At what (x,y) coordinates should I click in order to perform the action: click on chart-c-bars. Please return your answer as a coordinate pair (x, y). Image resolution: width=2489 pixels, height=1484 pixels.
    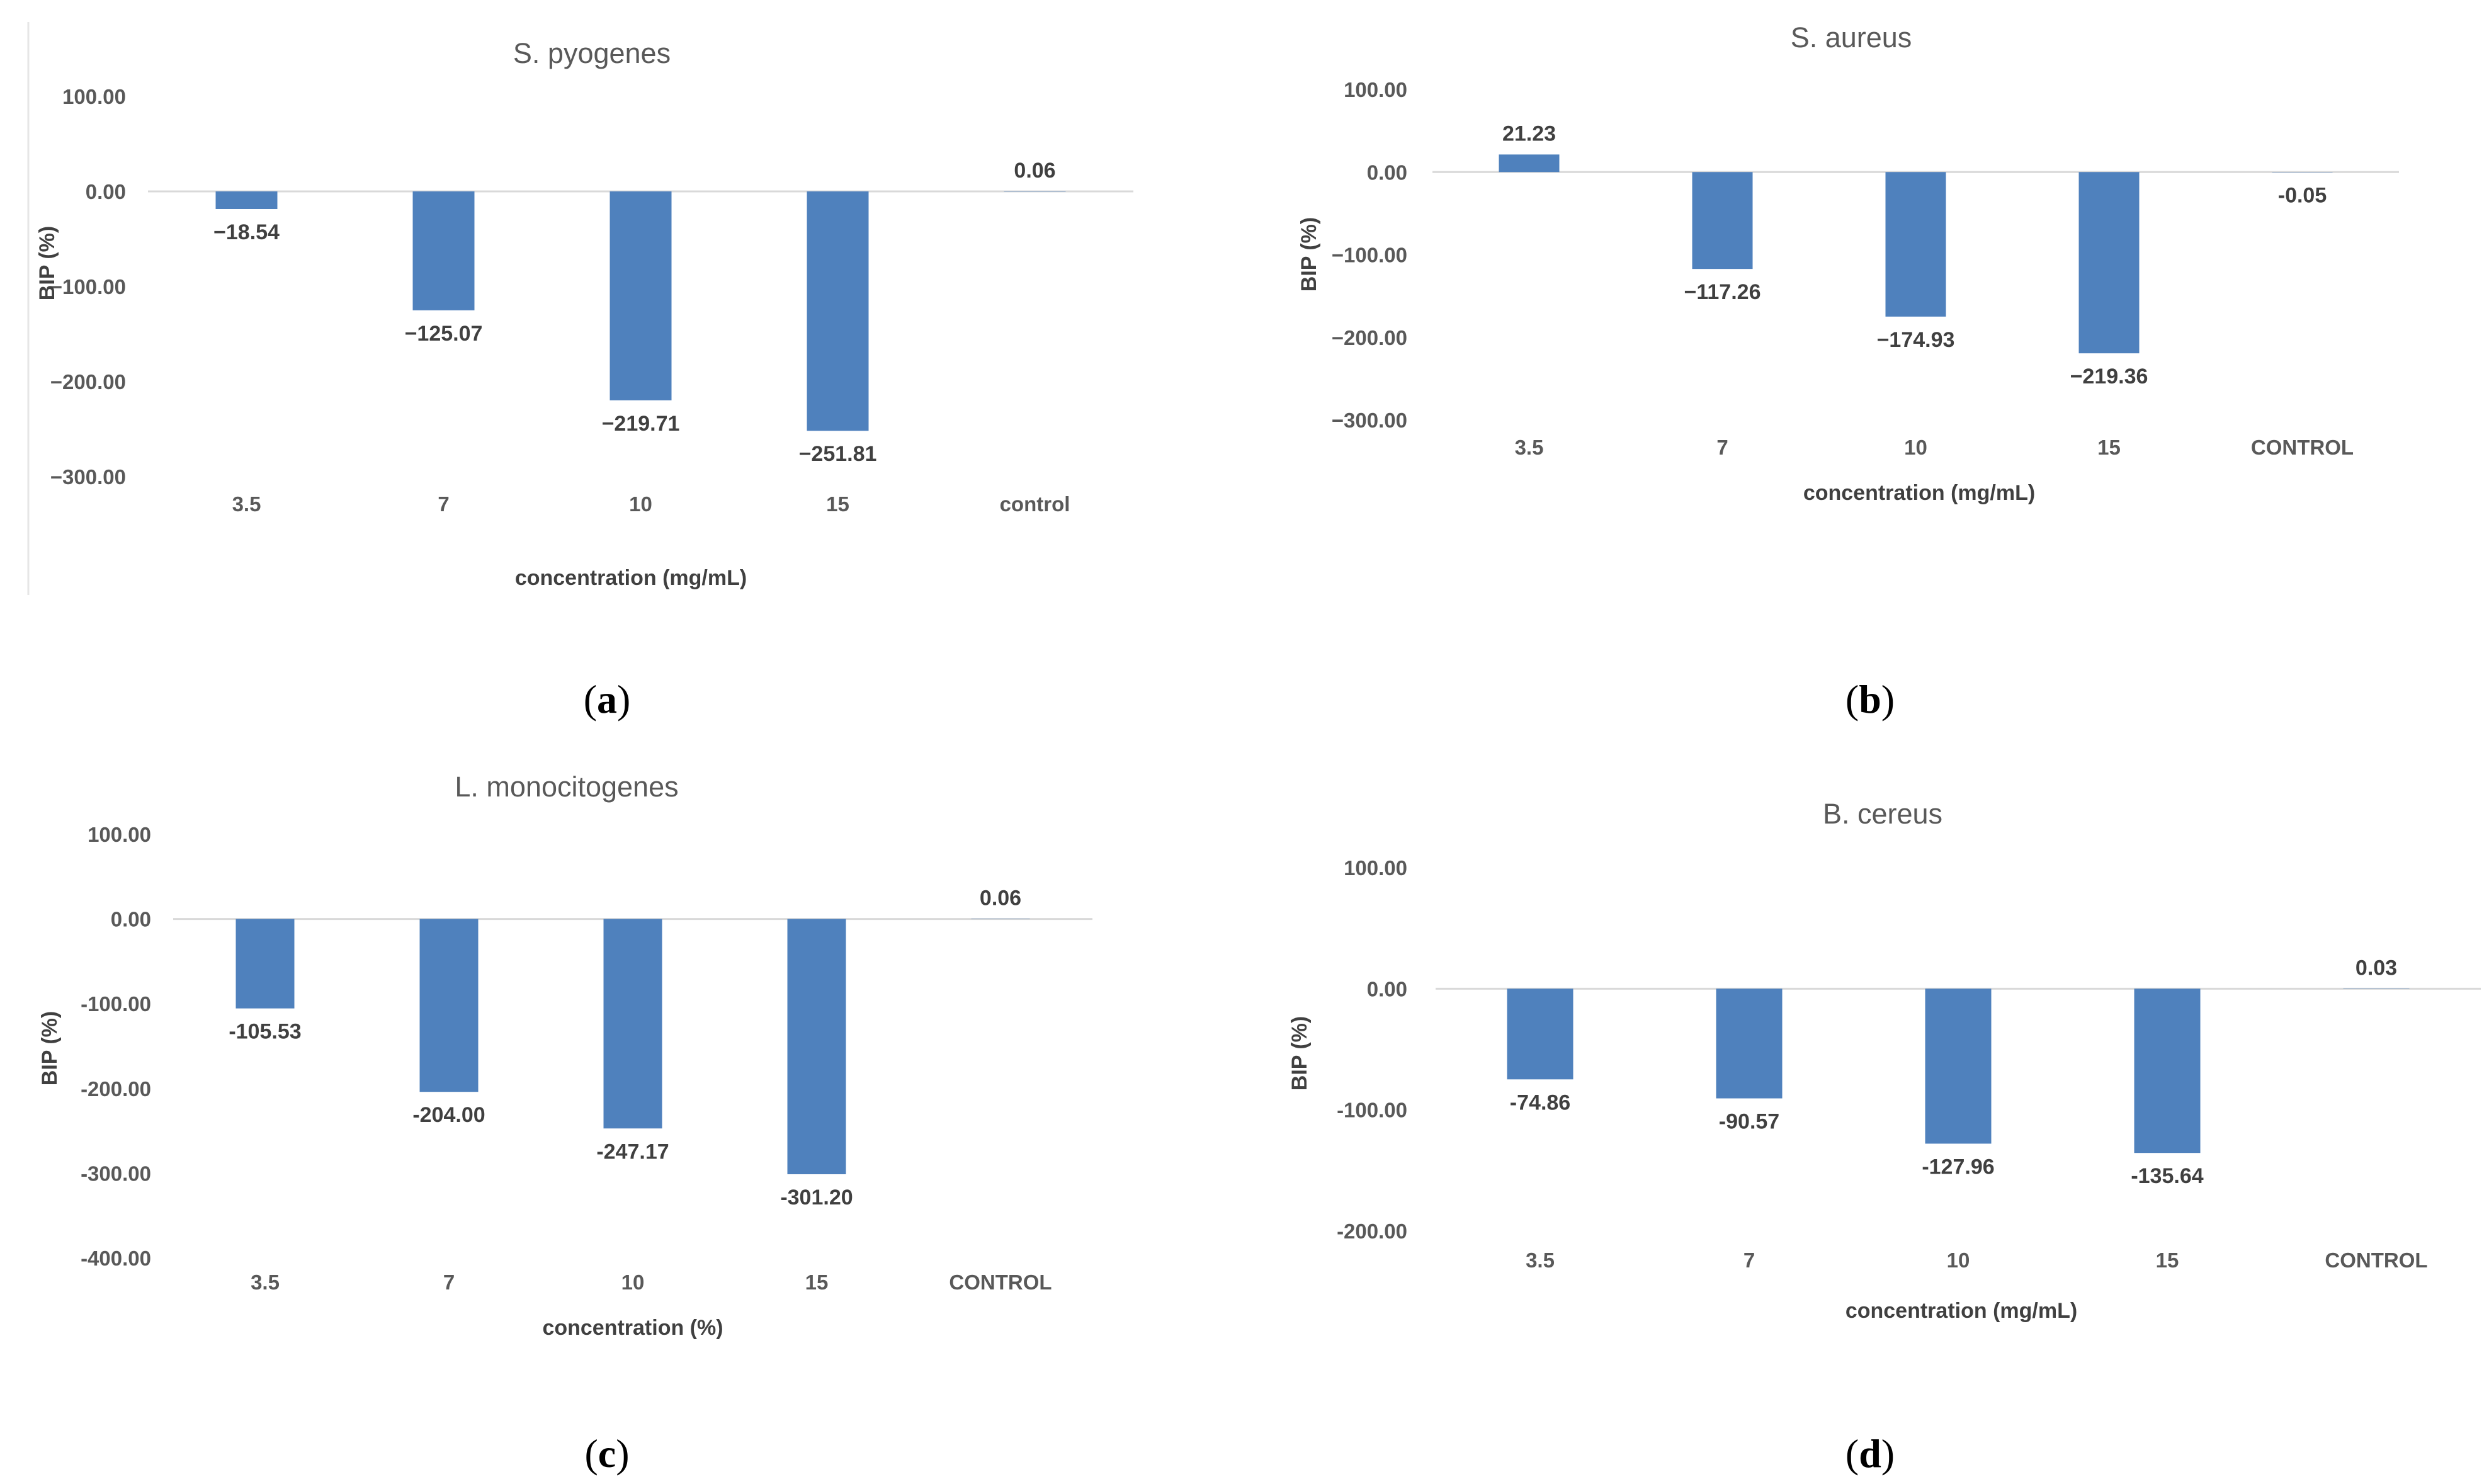
    Looking at the image, I should click on (632, 1047).